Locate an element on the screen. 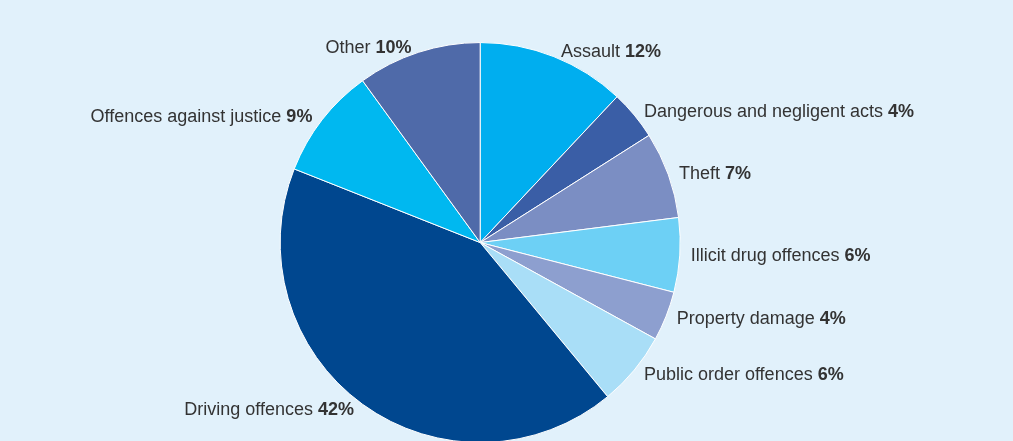 The width and height of the screenshot is (1013, 441). slice-label: Assault is located at coordinates (591, 51).